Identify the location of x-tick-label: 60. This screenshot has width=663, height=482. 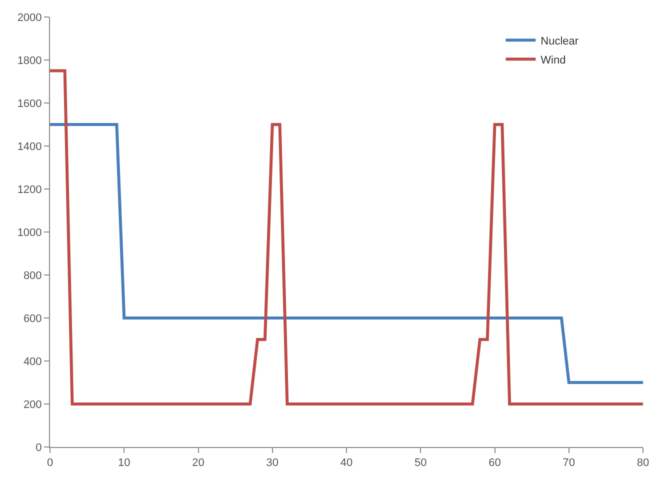
(494, 463).